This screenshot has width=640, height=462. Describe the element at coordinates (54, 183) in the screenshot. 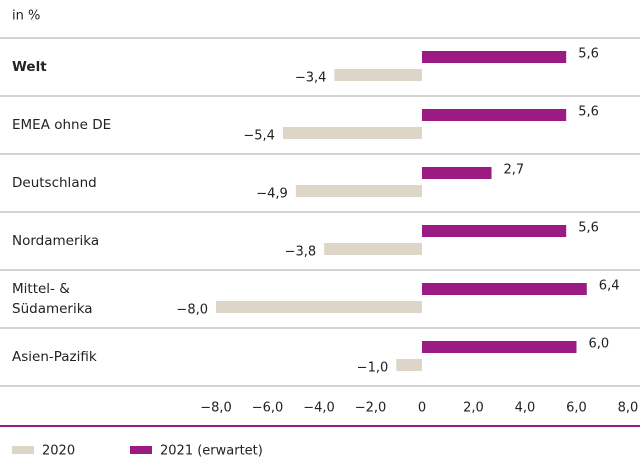

I see `category-label: Deutschland` at that location.